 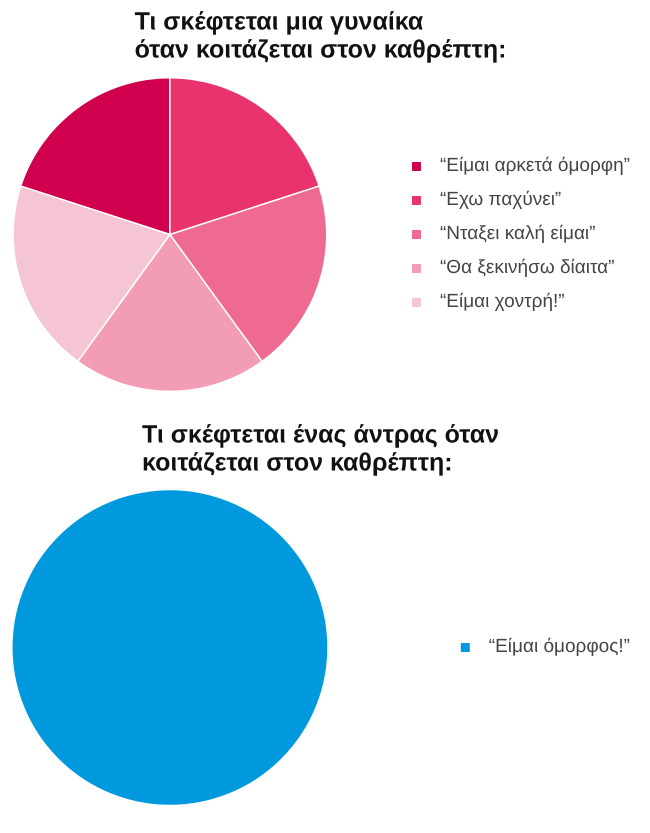 What do you see at coordinates (320, 448) in the screenshot?
I see `chart-title: Τι σκέφτεται ένας άντρας όταν κοιτάζεται στον καθρέπτη:` at bounding box center [320, 448].